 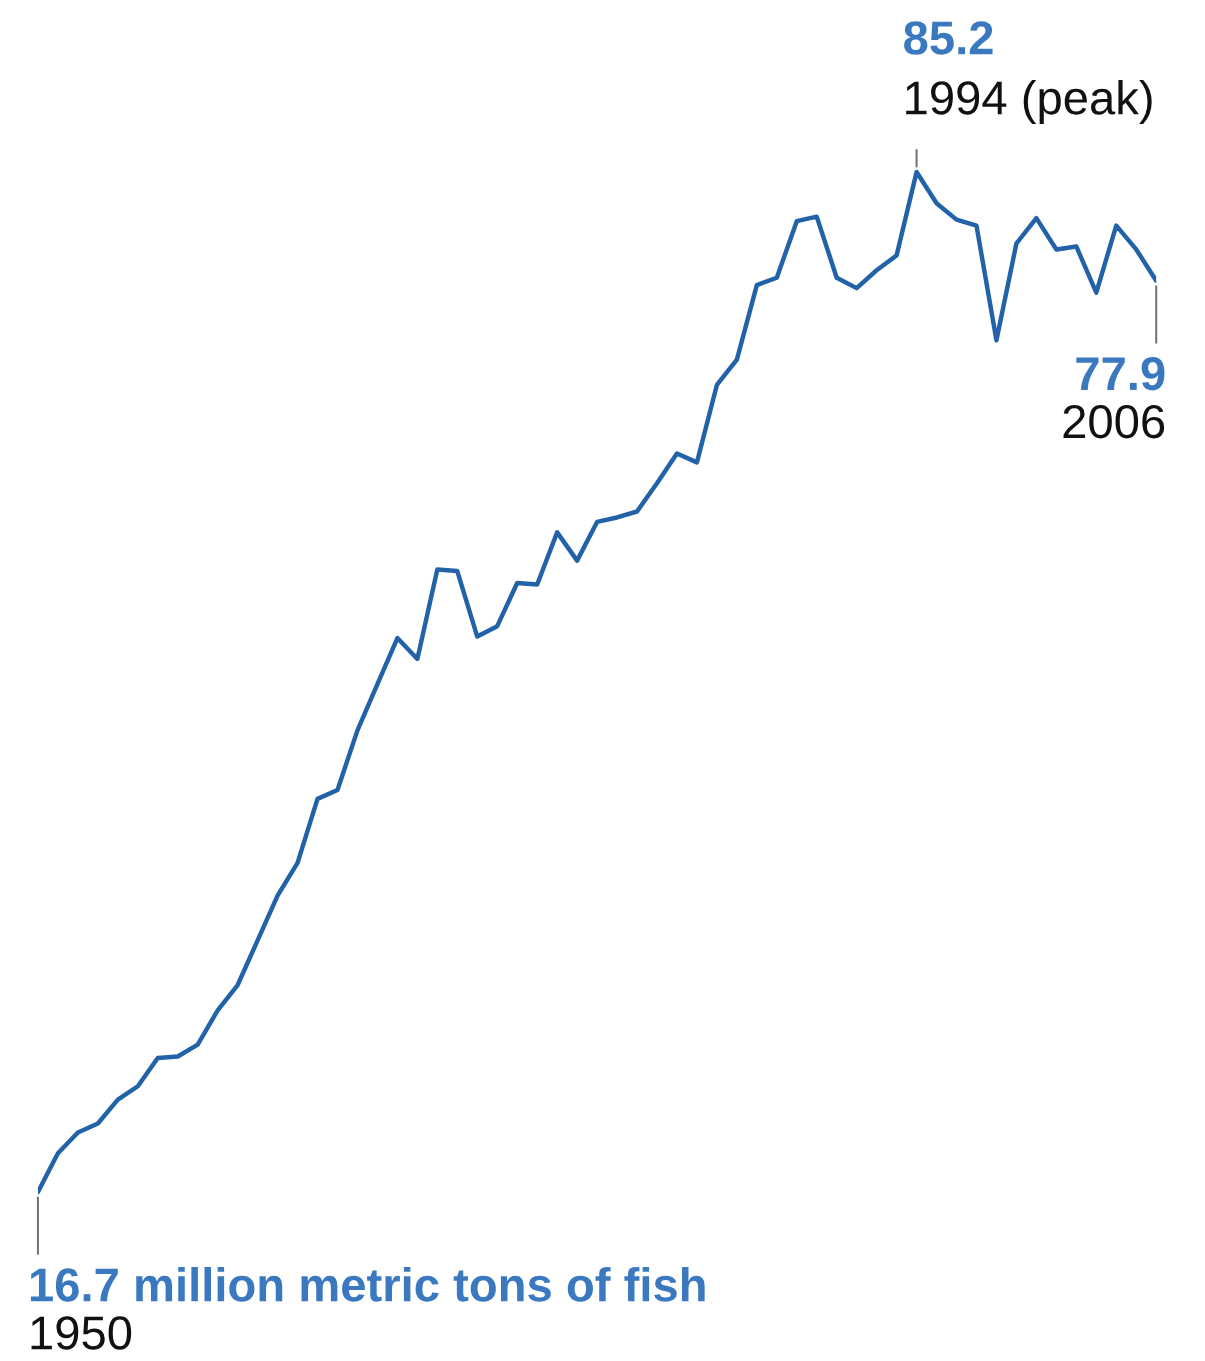 What do you see at coordinates (1120, 373) in the screenshot?
I see `data-label: 77.9` at bounding box center [1120, 373].